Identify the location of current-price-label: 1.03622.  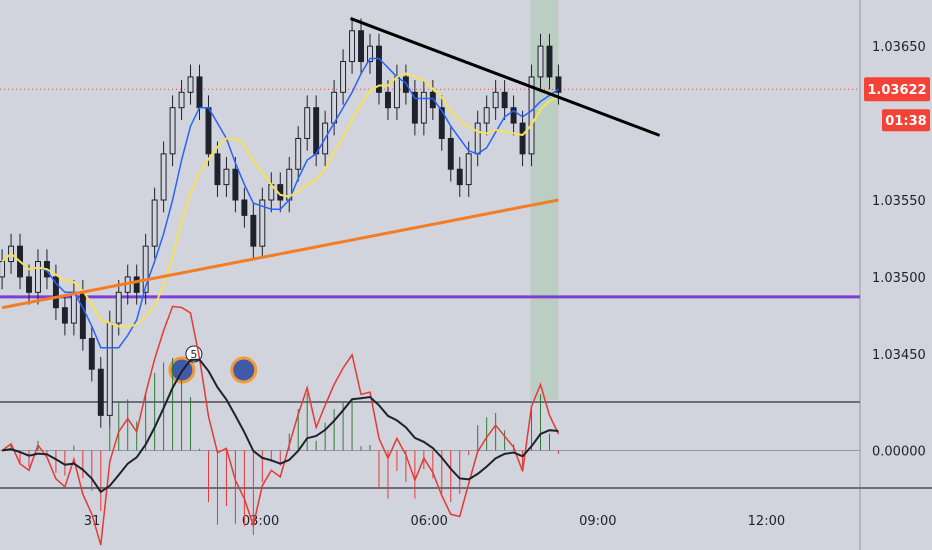
(896, 90).